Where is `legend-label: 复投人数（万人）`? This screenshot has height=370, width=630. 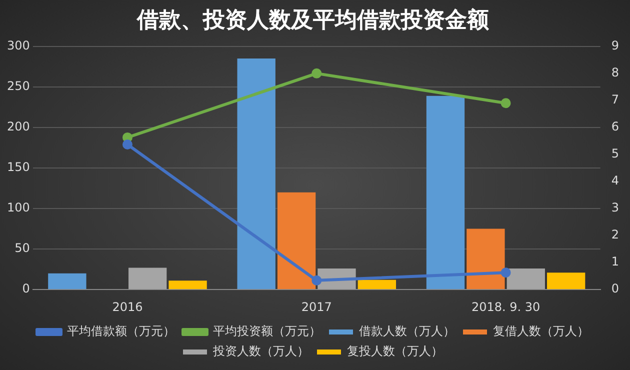 legend-label: 复投人数（万人） is located at coordinates (395, 351).